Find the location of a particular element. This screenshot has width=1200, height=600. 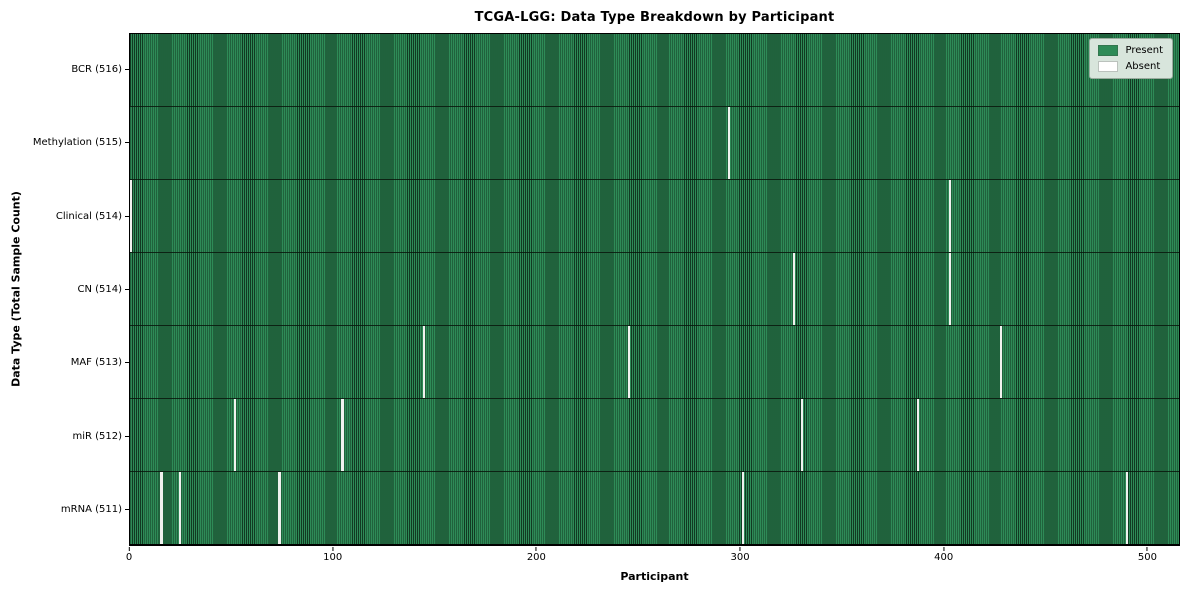

heatmap-row-Methylation is located at coordinates (654, 142).